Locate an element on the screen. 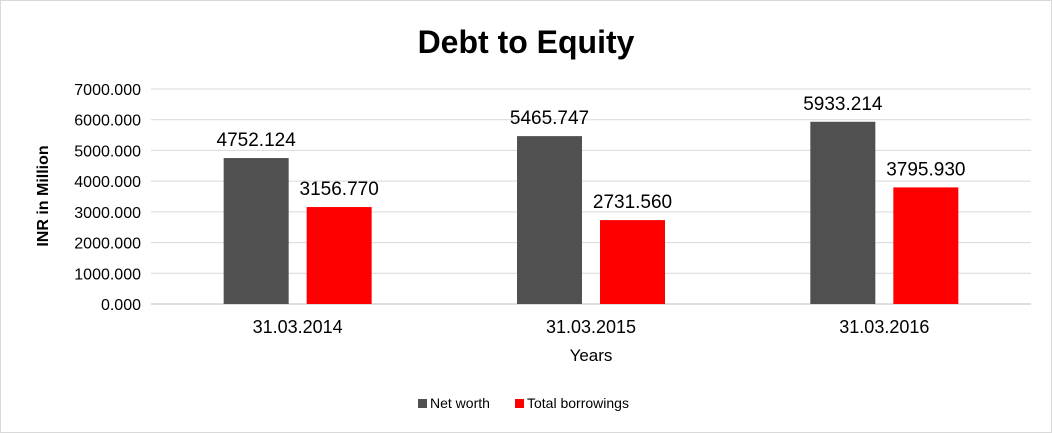 This screenshot has height=433, width=1052. y-axis-label: INR in Million is located at coordinates (43, 195).